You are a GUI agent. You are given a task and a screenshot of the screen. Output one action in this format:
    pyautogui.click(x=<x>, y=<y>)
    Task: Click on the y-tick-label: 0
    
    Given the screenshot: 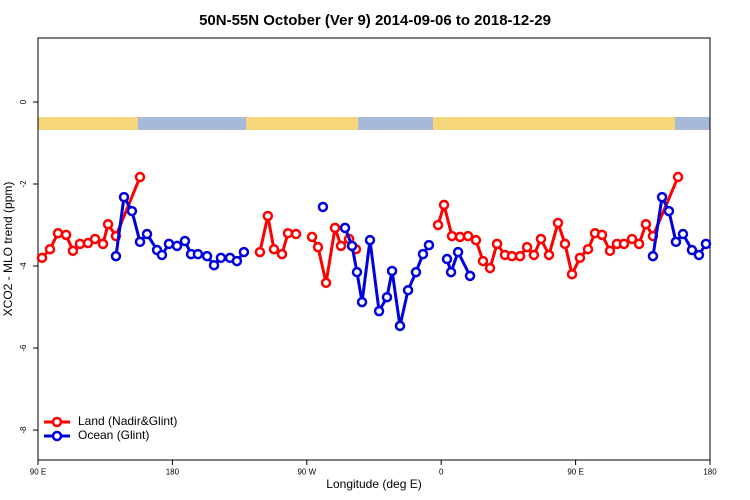 What is the action you would take?
    pyautogui.click(x=23, y=101)
    